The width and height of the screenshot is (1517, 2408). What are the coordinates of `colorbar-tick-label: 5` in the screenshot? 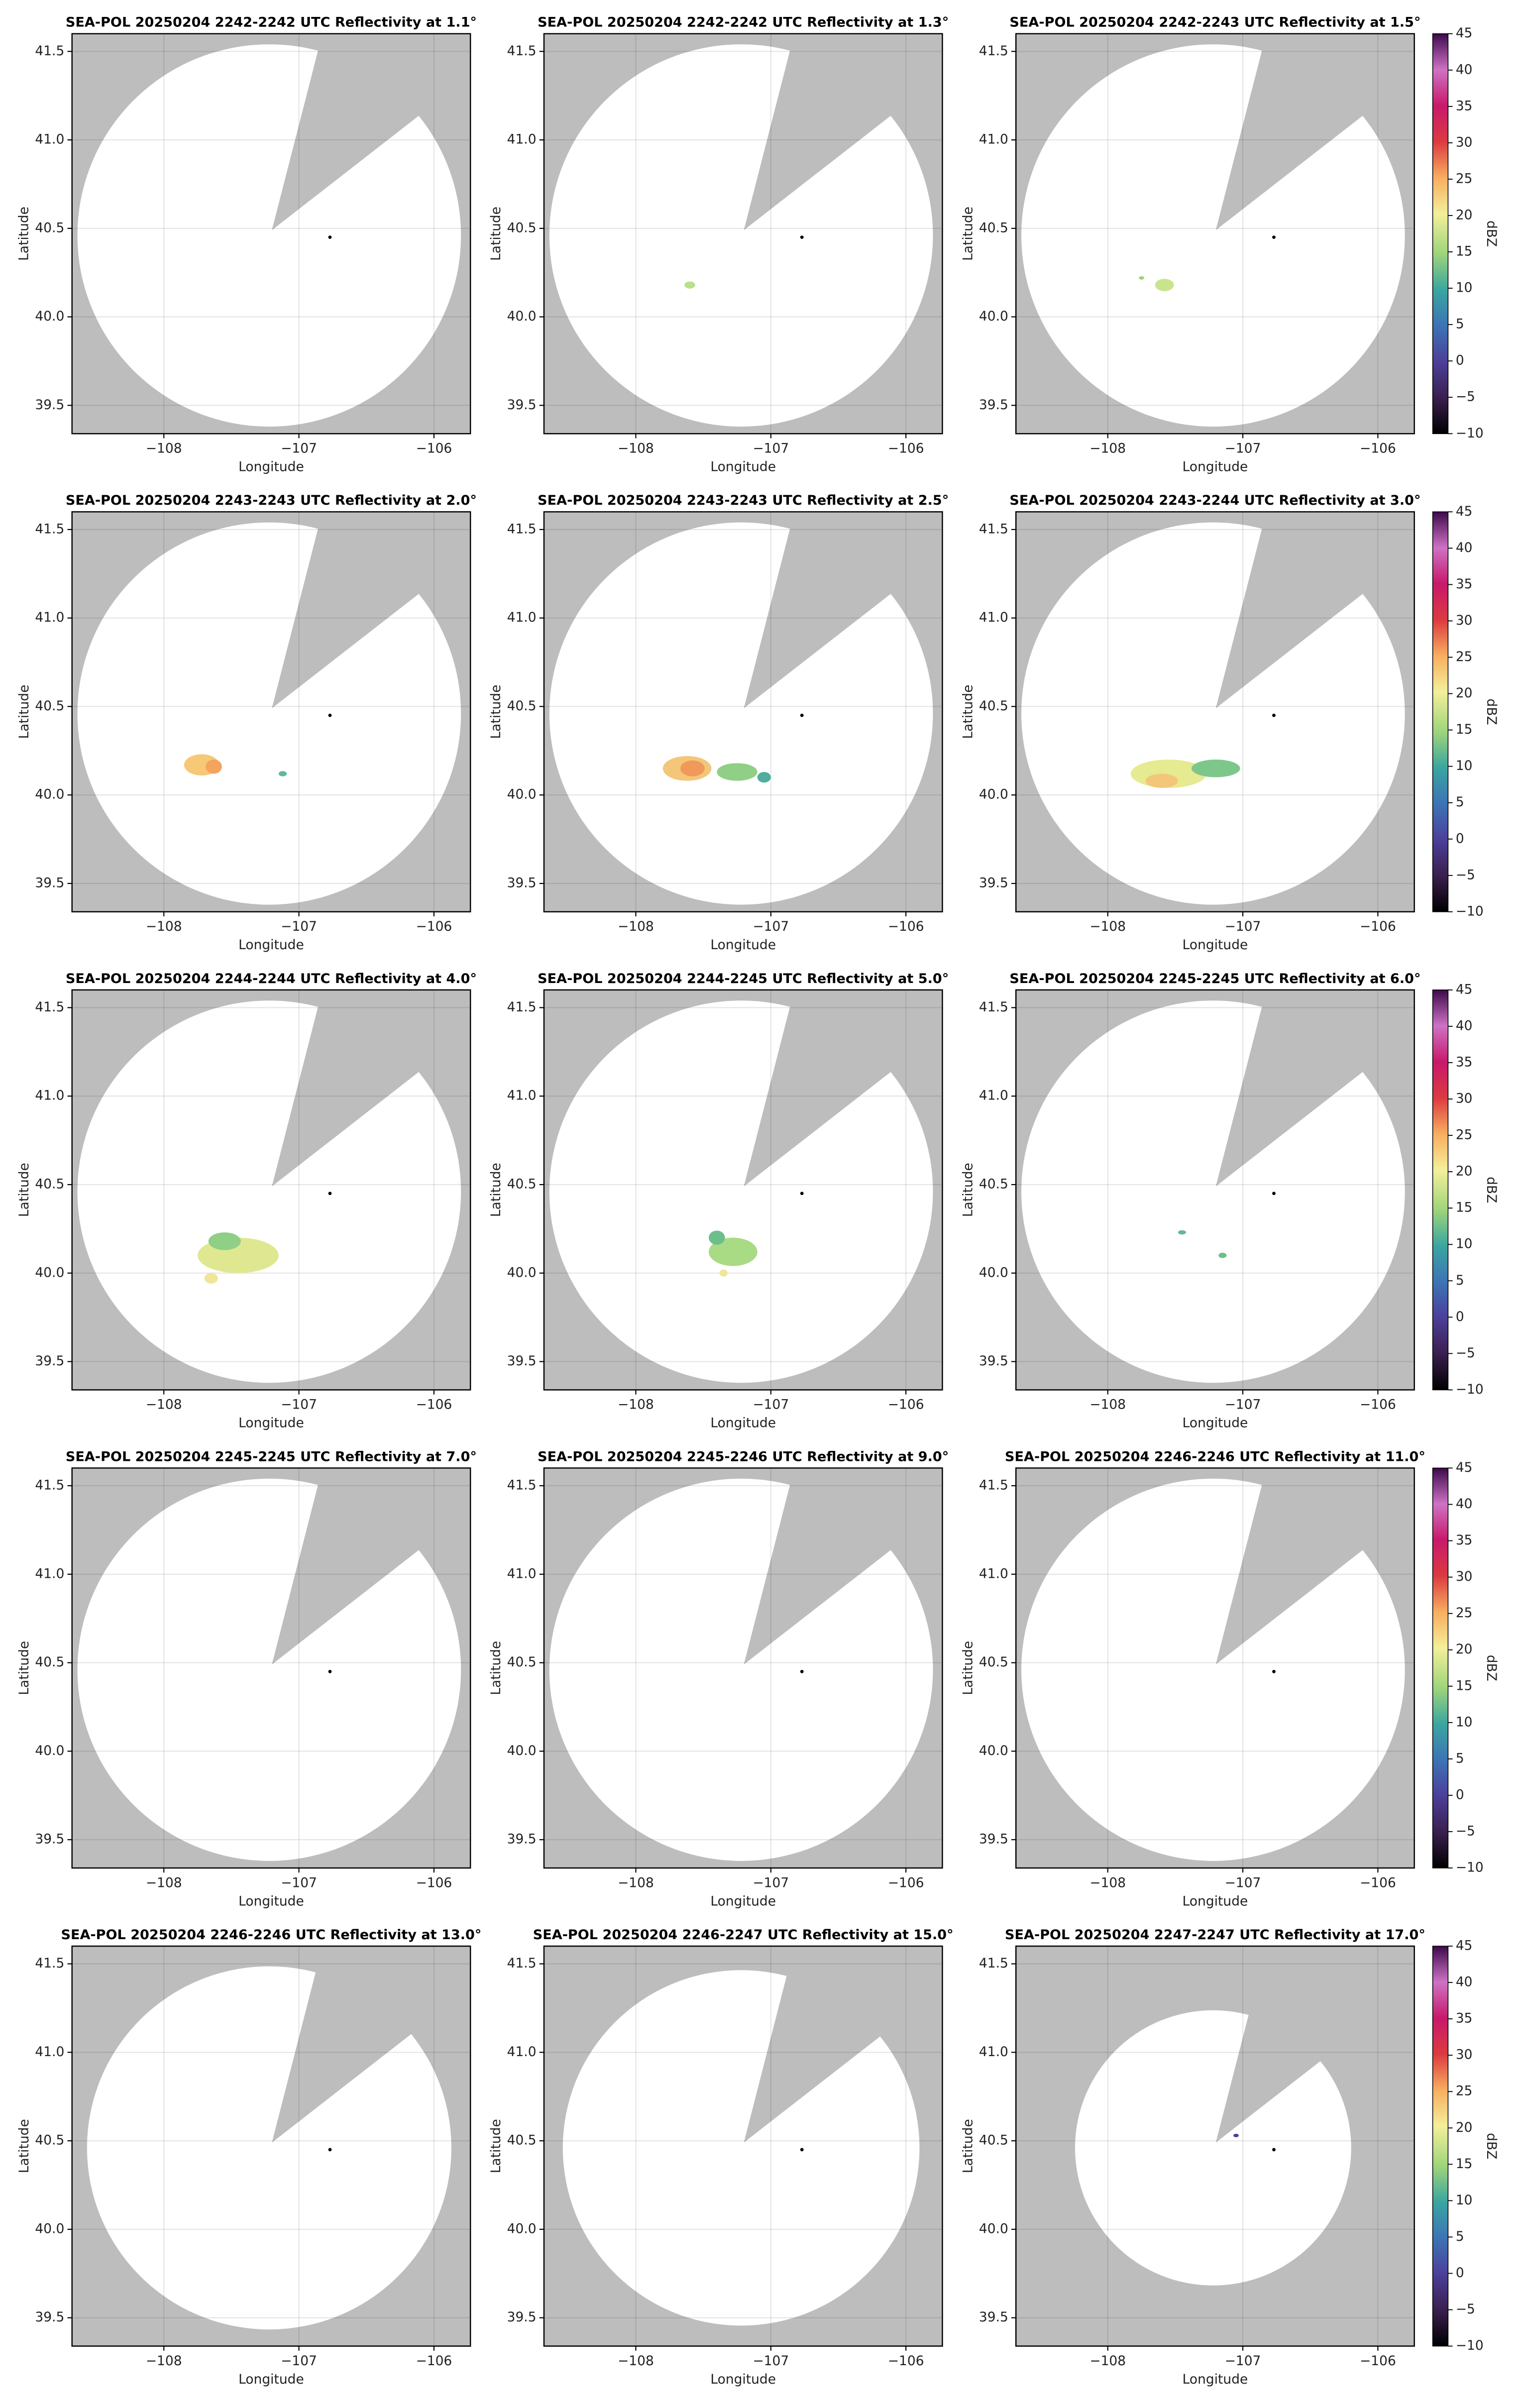 It's located at (1460, 325).